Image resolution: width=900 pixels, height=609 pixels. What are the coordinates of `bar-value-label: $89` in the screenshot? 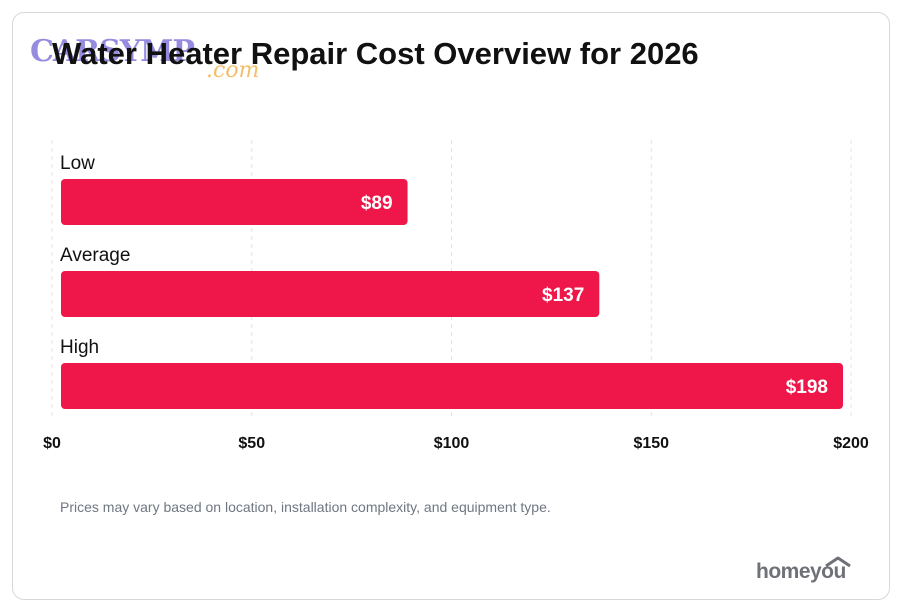 It's located at (377, 203).